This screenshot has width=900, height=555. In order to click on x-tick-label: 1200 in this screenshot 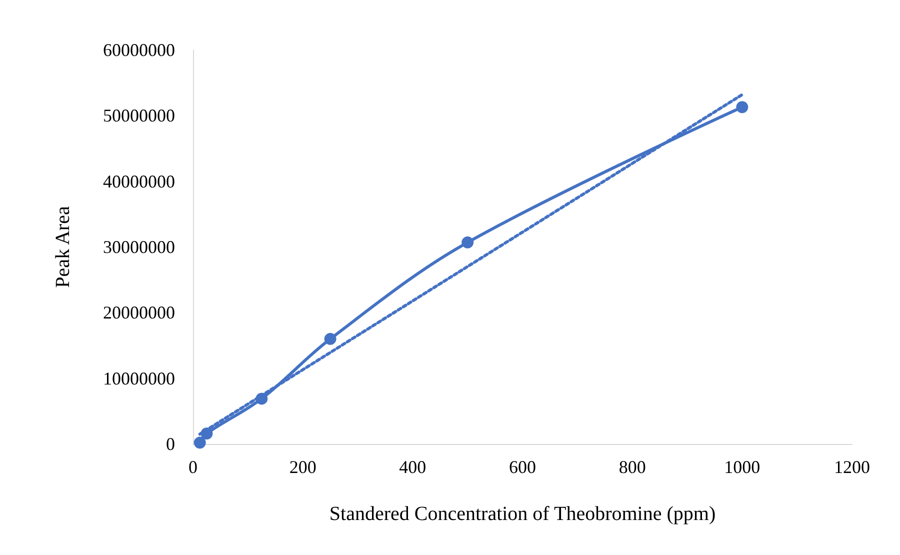, I will do `click(852, 467)`.